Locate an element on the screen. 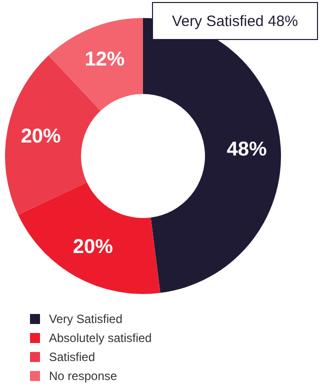  legend-label: Satisfied is located at coordinates (72, 357).